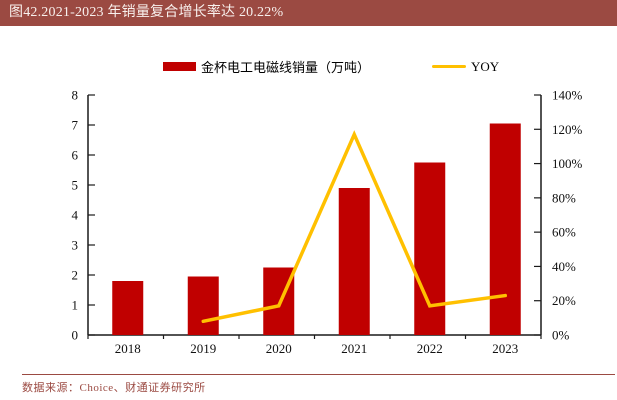 The height and width of the screenshot is (400, 617). What do you see at coordinates (179, 66) in the screenshot?
I see `bar-series-swatch-icon` at bounding box center [179, 66].